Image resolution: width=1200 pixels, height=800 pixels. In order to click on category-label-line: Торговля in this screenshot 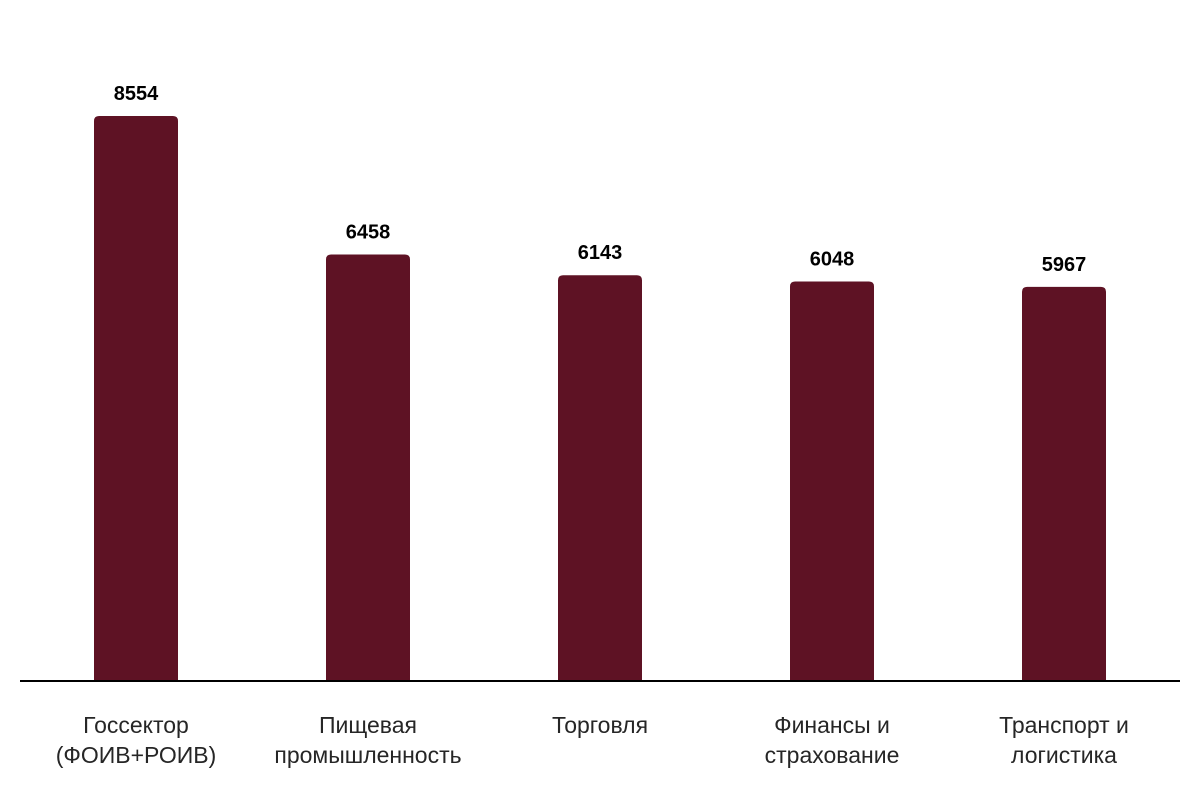, I will do `click(600, 725)`.